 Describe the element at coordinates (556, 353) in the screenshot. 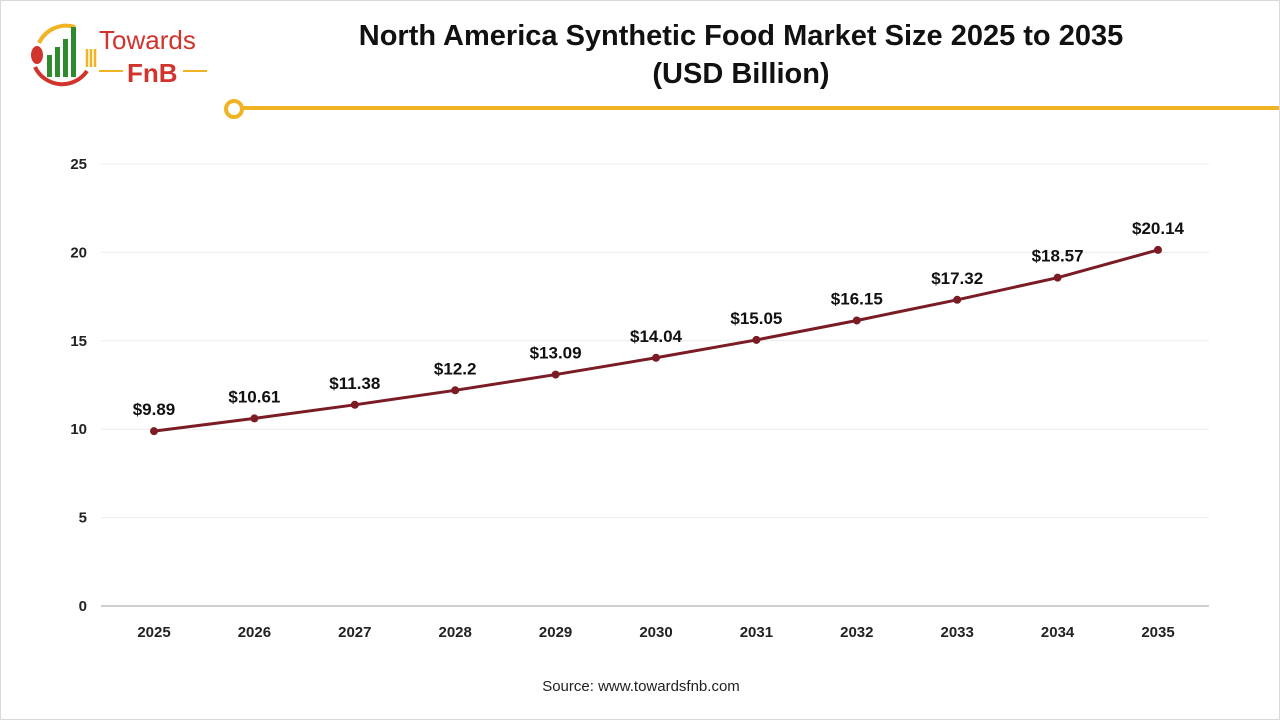

I see `data-label: $13.09` at that location.